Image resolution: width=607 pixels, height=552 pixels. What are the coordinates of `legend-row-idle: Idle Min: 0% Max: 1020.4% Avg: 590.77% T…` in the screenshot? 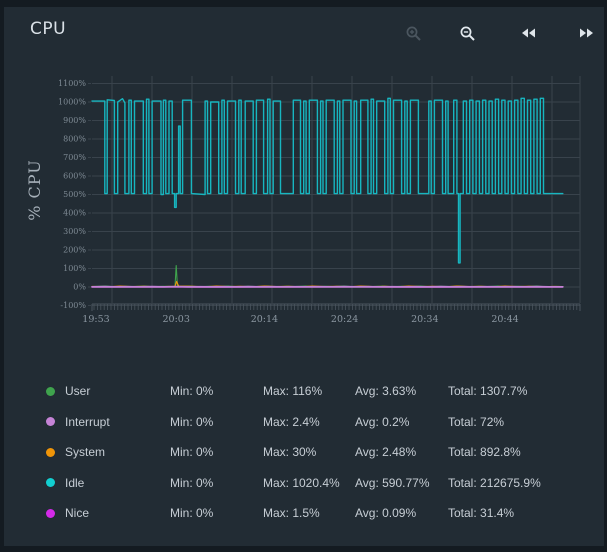 It's located at (310, 483).